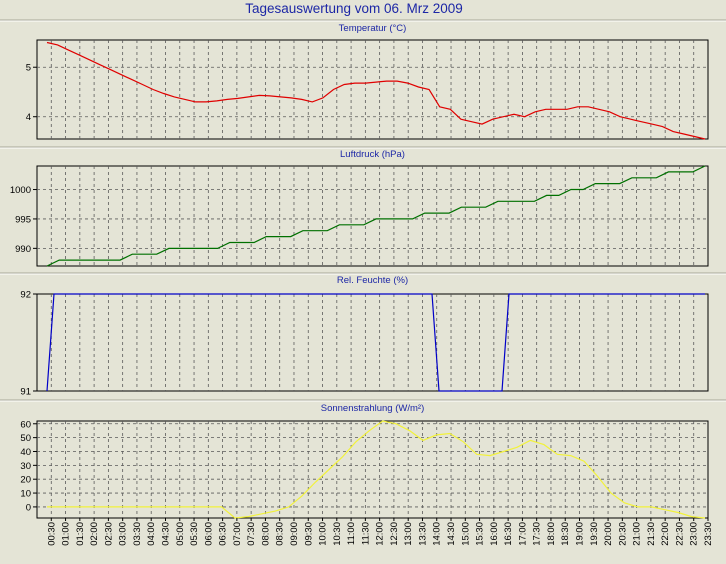 This screenshot has height=564, width=726. What do you see at coordinates (66, 534) in the screenshot?
I see `x-tick-label: 01:00` at bounding box center [66, 534].